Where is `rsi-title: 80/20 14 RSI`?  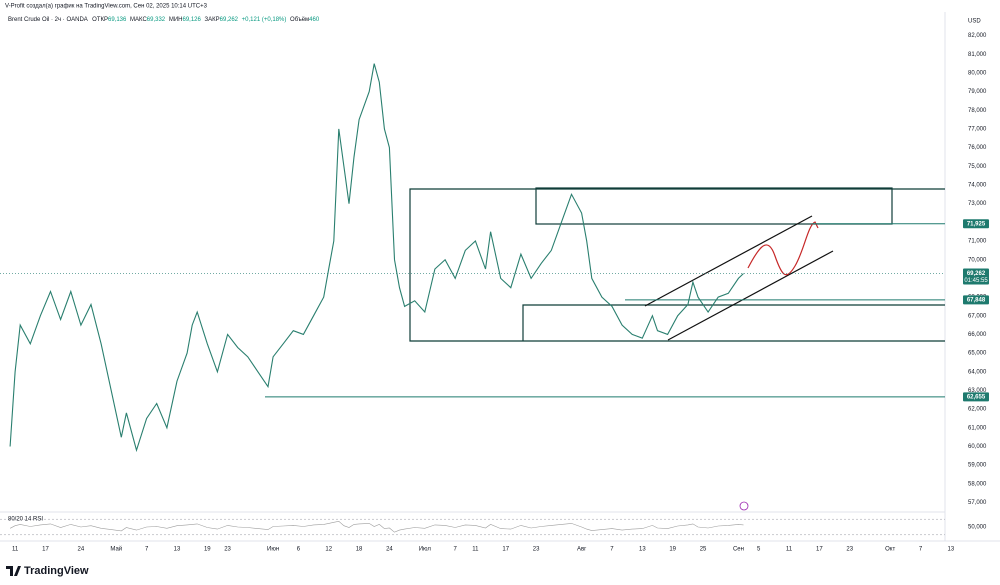
rsi-title: 80/20 14 RSI is located at coordinates (25, 520).